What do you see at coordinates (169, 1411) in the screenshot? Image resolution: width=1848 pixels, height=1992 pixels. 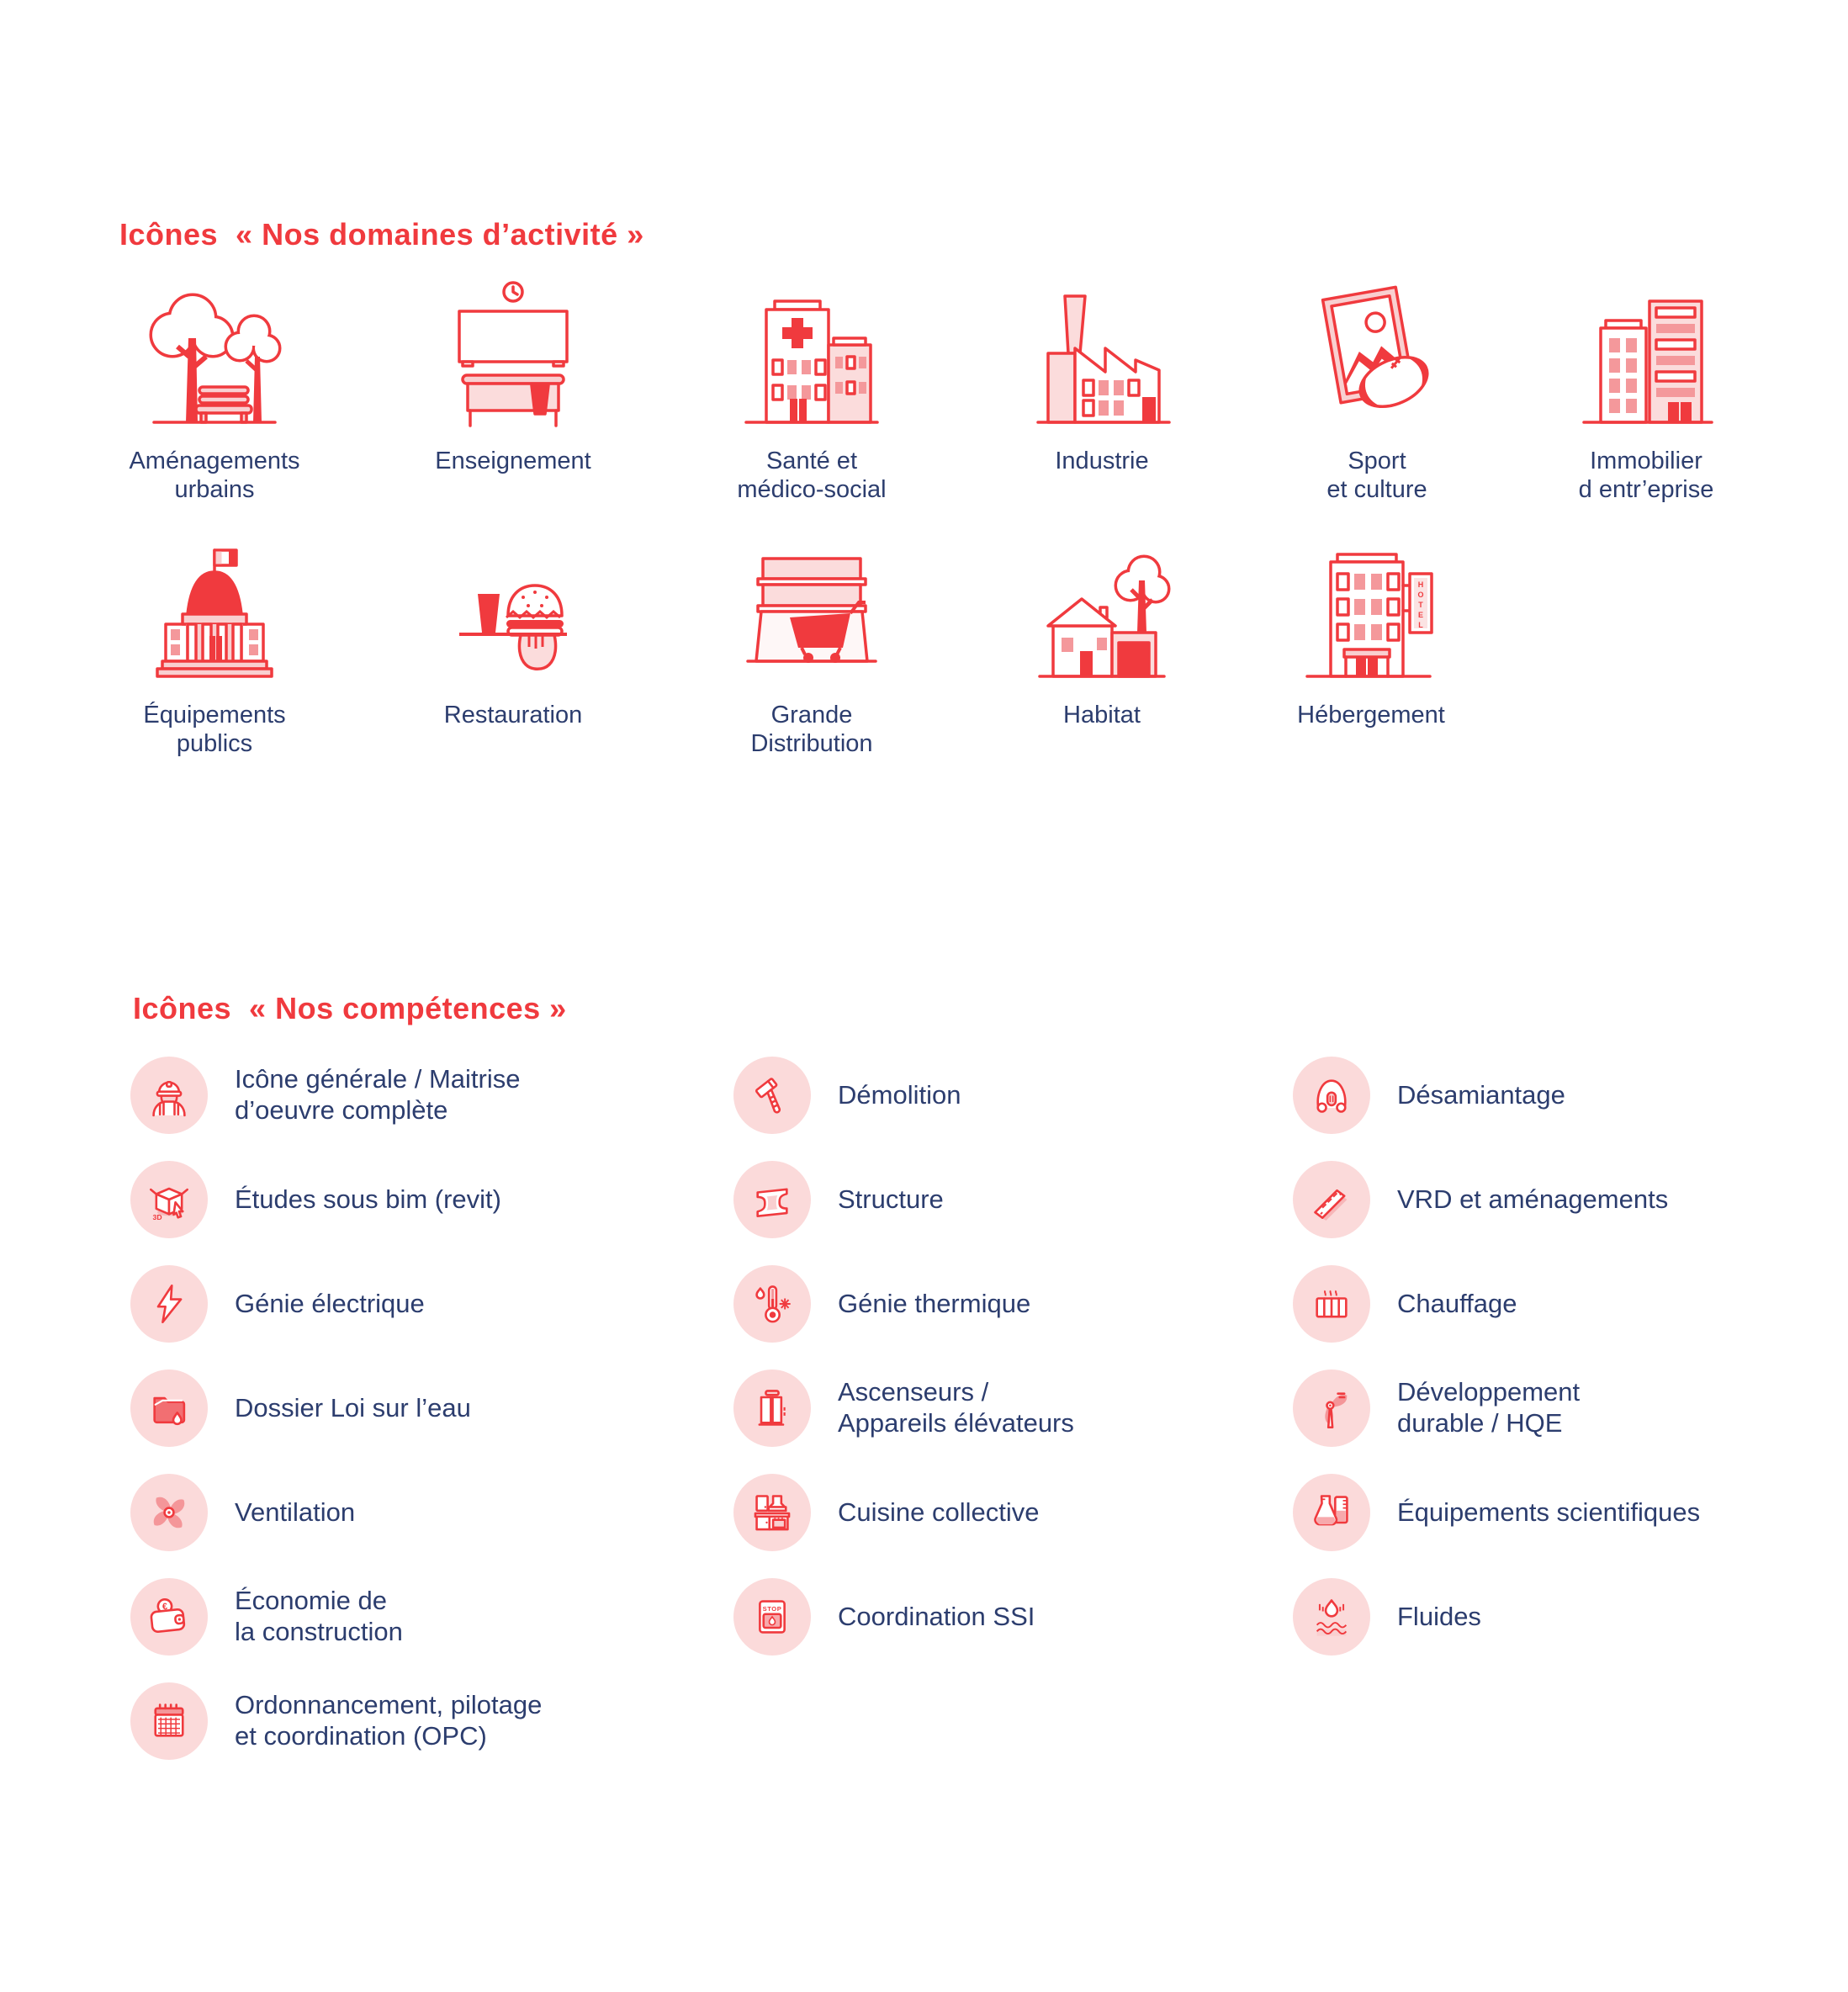 I see `water-folder-icon` at bounding box center [169, 1411].